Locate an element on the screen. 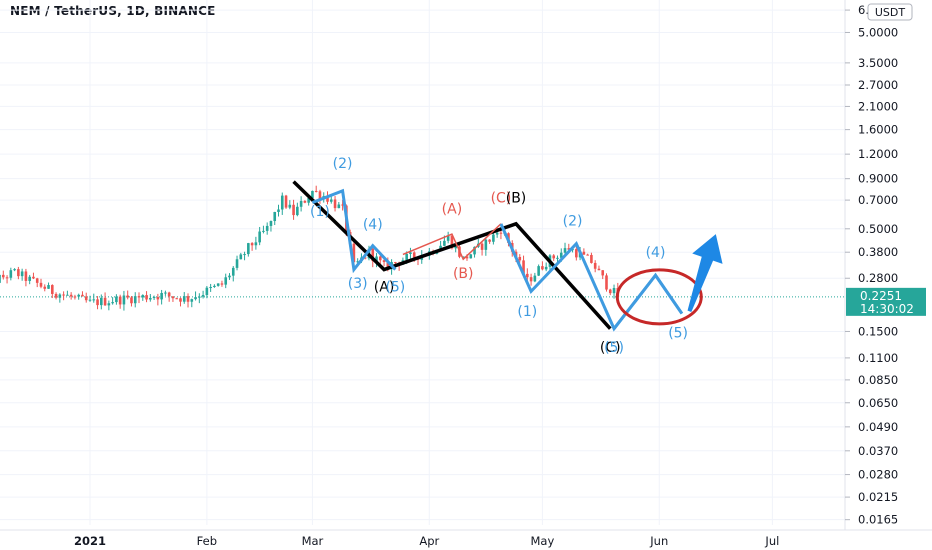  date-tick-label: Jun is located at coordinates (658, 541).